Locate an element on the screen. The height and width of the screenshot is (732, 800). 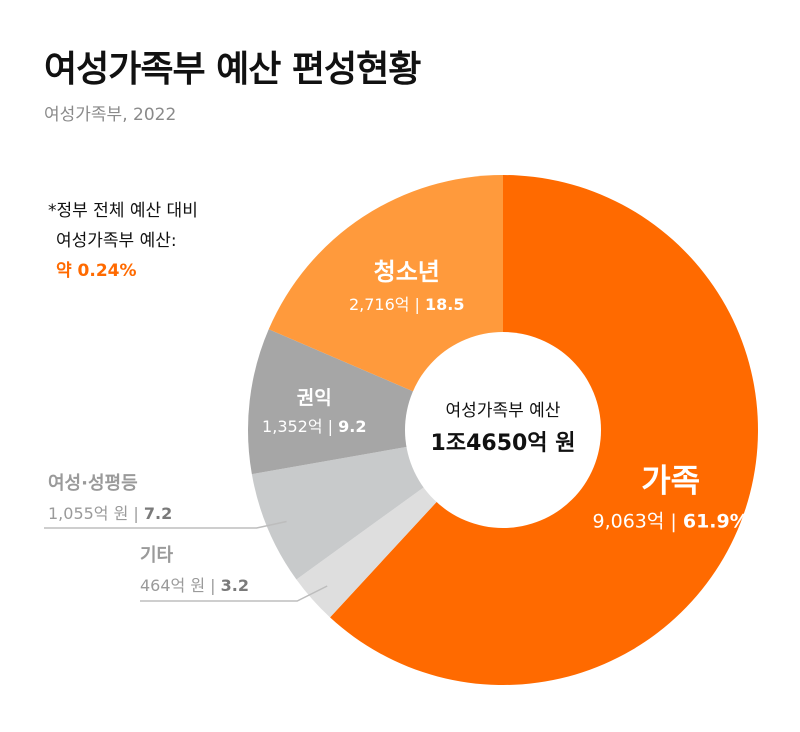
label-value-family: 9,063억 | 61.9% is located at coordinates (671, 522).